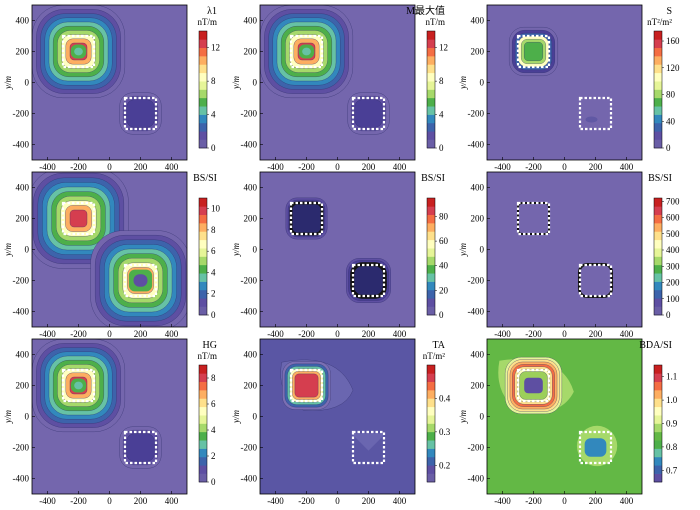 This screenshot has width=700, height=510. I want to click on chart-title: TA, so click(438, 345).